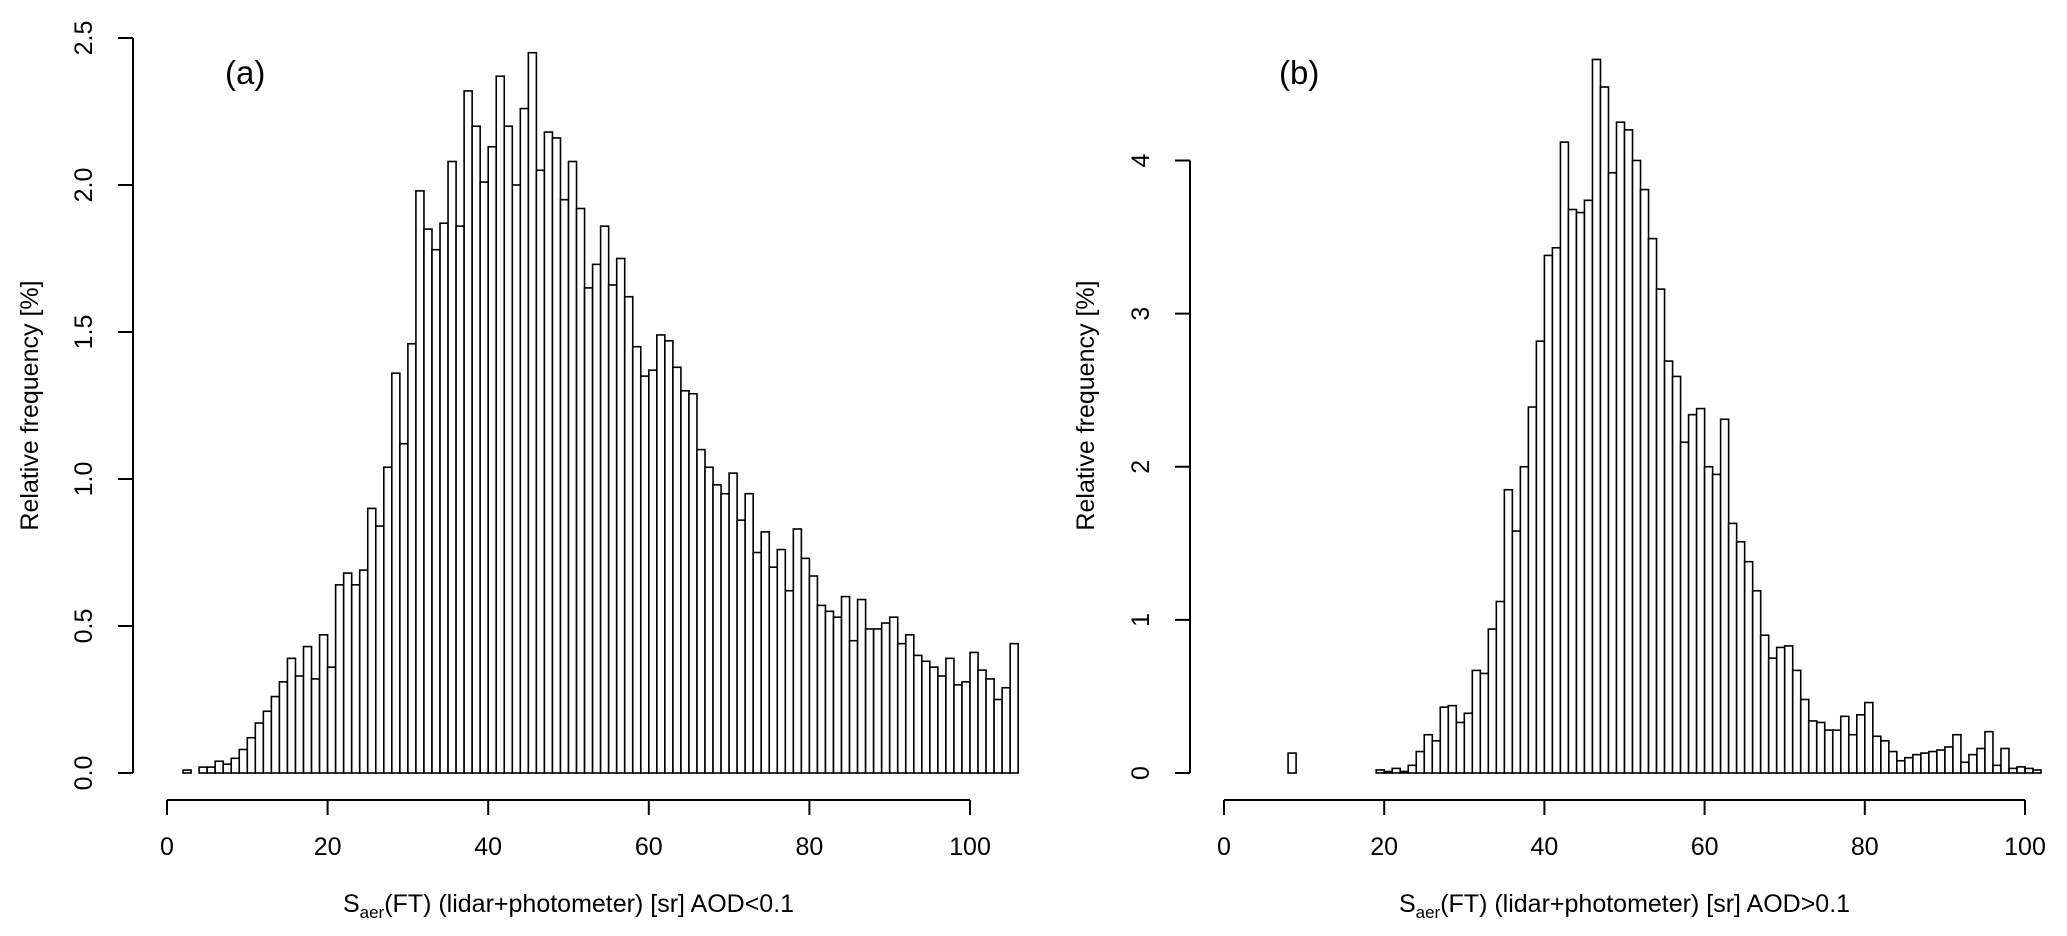 Image resolution: width=2067 pixels, height=936 pixels. I want to click on x-axis-title: Saer(FT) (lidar+photometer) [sr] AOD<0.1, so click(568, 906).